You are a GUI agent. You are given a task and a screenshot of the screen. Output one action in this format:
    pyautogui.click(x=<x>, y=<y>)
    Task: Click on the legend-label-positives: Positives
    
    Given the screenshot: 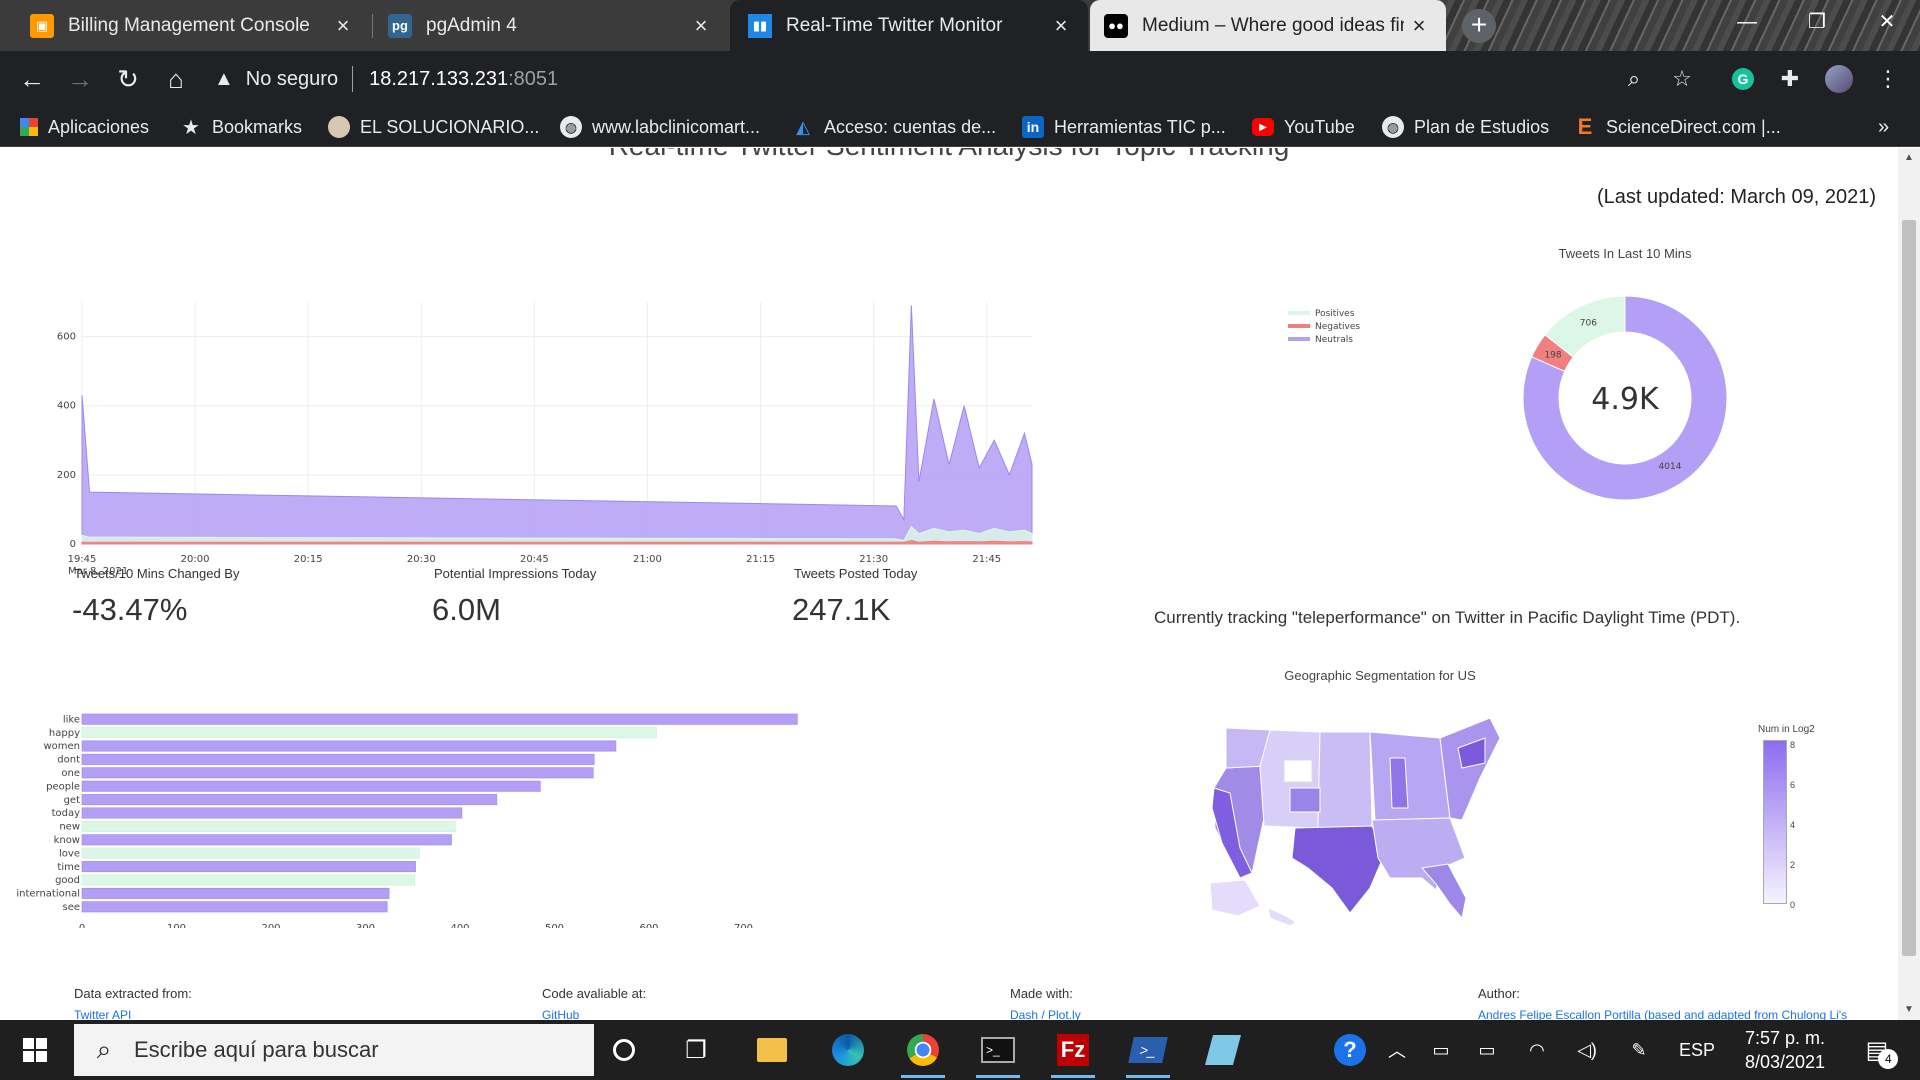 What is the action you would take?
    pyautogui.click(x=1335, y=314)
    